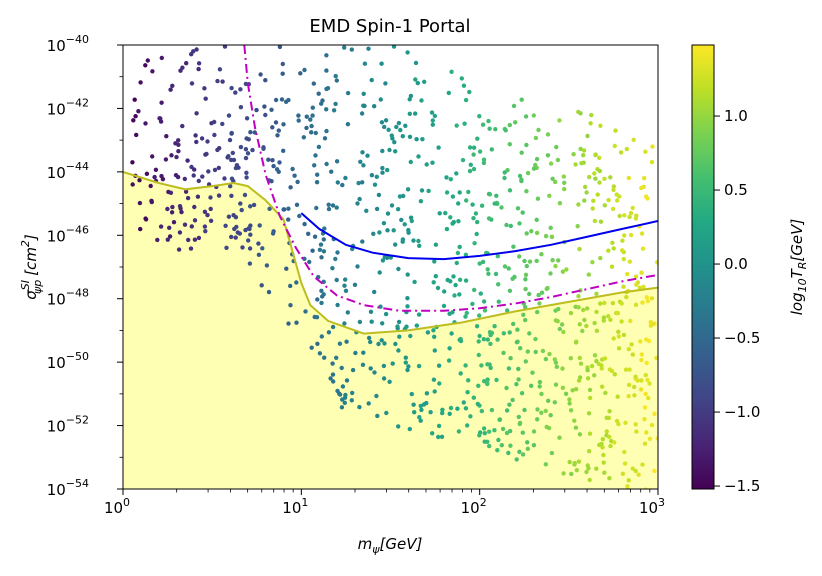 The image size is (822, 576). What do you see at coordinates (68, 171) in the screenshot?
I see `y-tick-label: 10−44` at bounding box center [68, 171].